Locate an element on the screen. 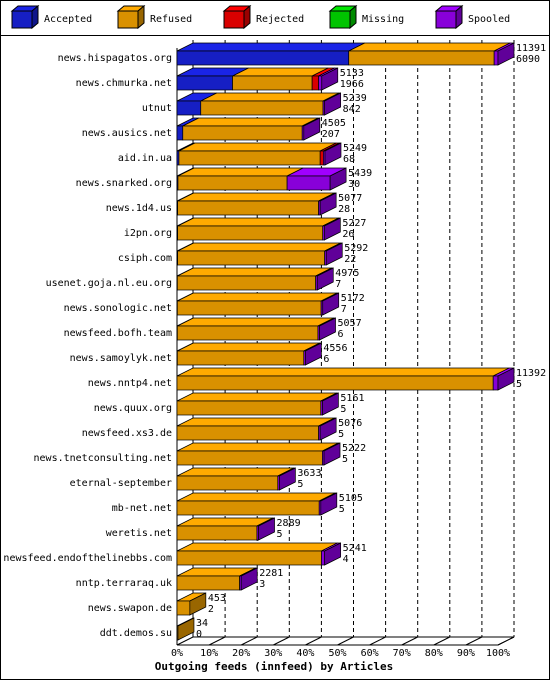  value-label: 11392 is located at coordinates (531, 373).